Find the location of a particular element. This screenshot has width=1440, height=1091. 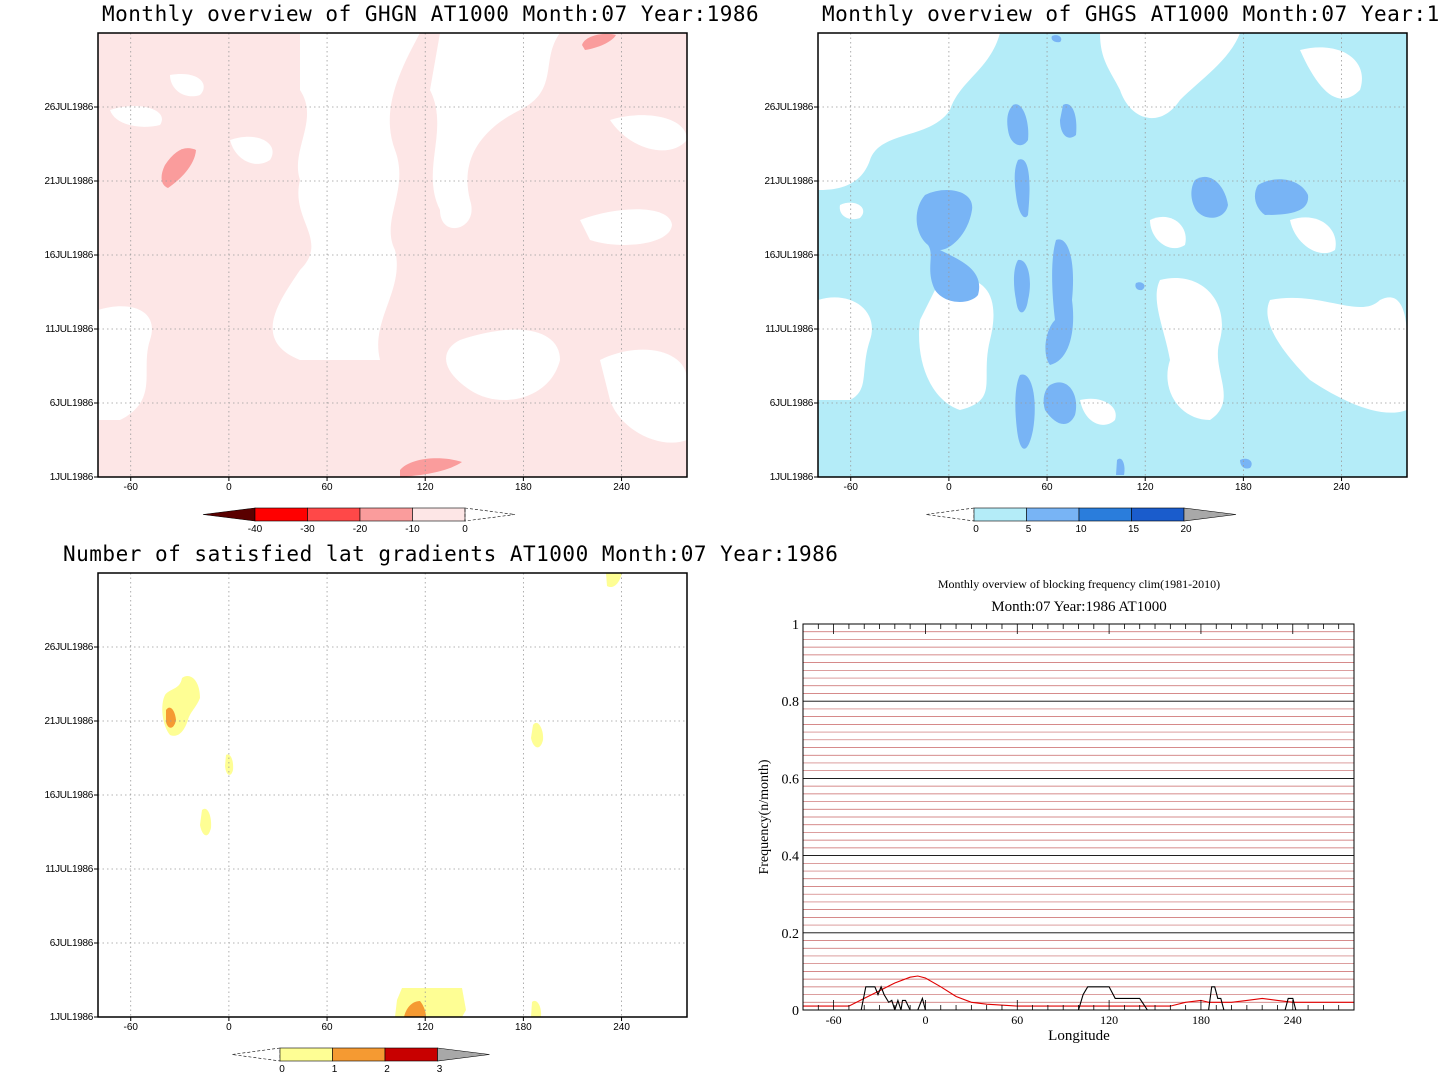

frequency-observed-line is located at coordinates (1078, 997).